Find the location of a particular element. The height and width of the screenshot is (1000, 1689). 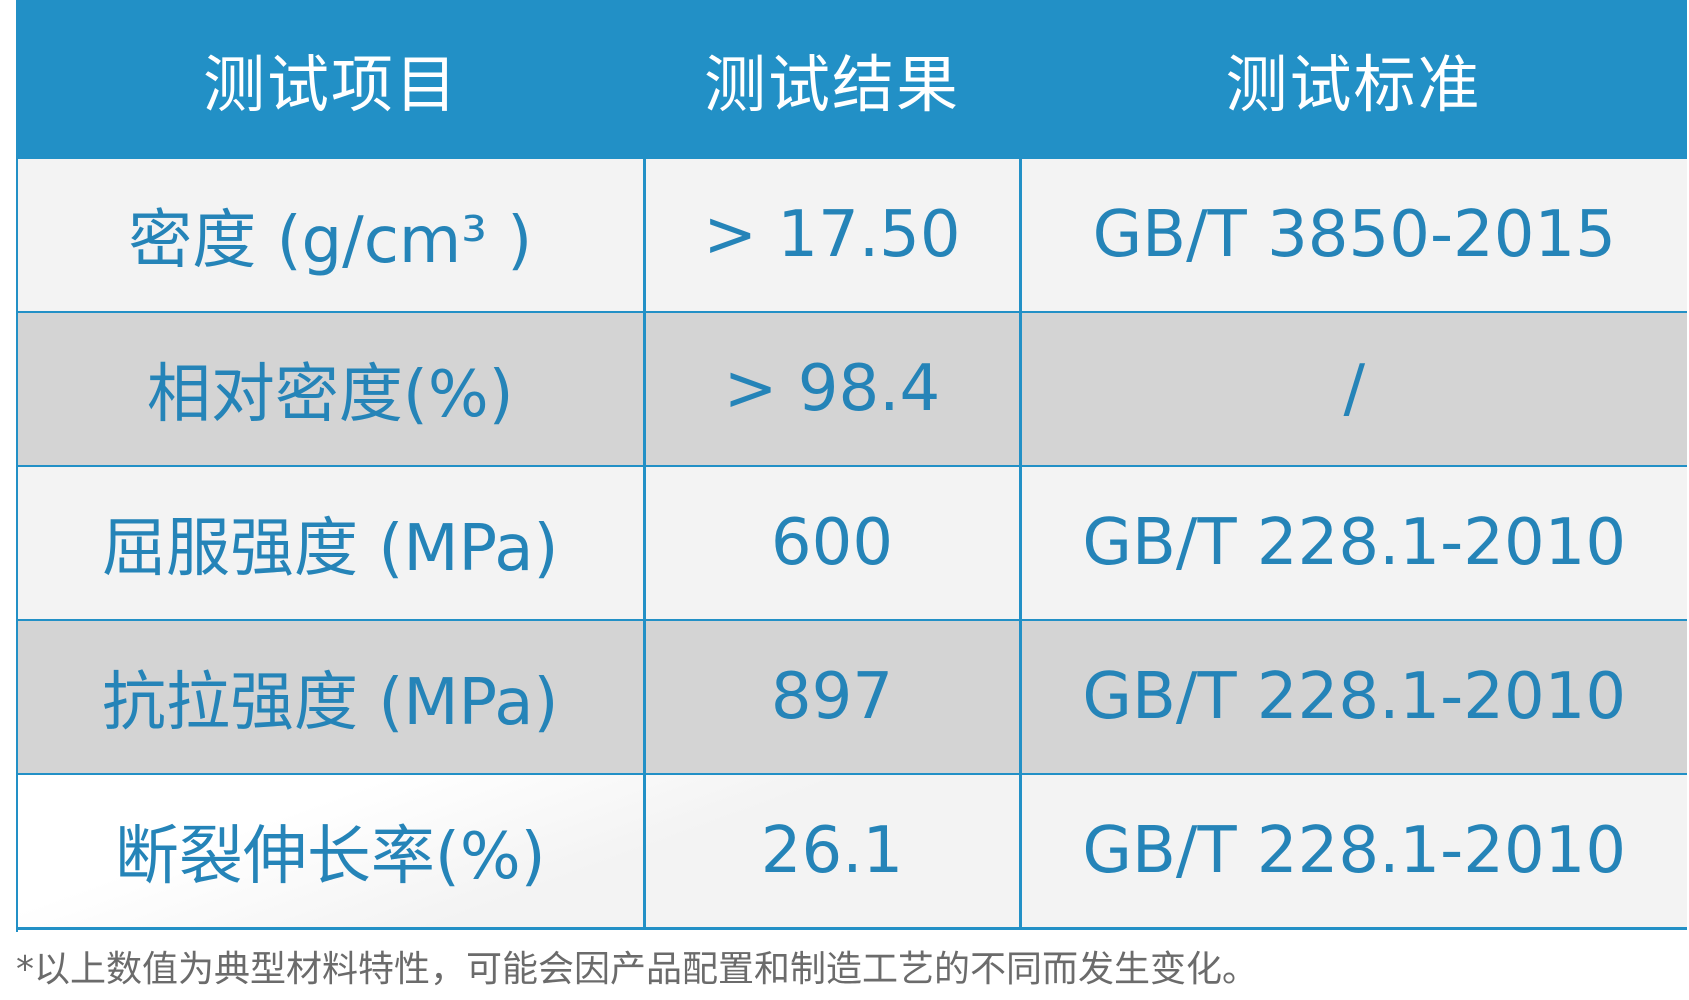

cell-result: > 98.4 is located at coordinates (833, 389).